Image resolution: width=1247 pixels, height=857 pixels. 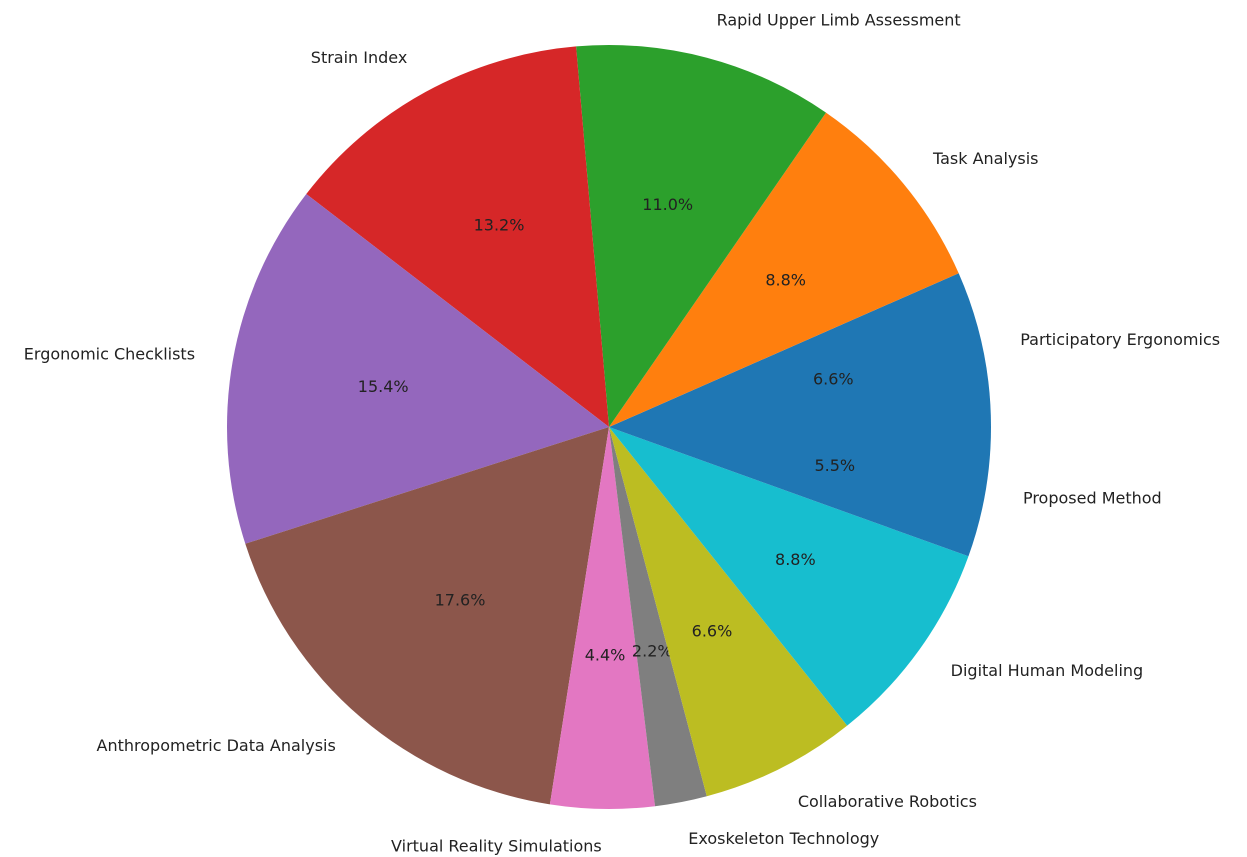 I want to click on slice-label: Exoskeleton Technology, so click(x=783, y=838).